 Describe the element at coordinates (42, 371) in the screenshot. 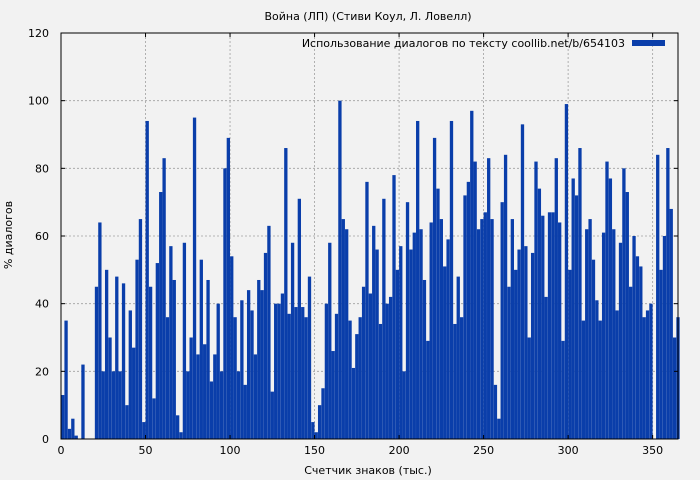

I see `y-tick-label: 20` at that location.